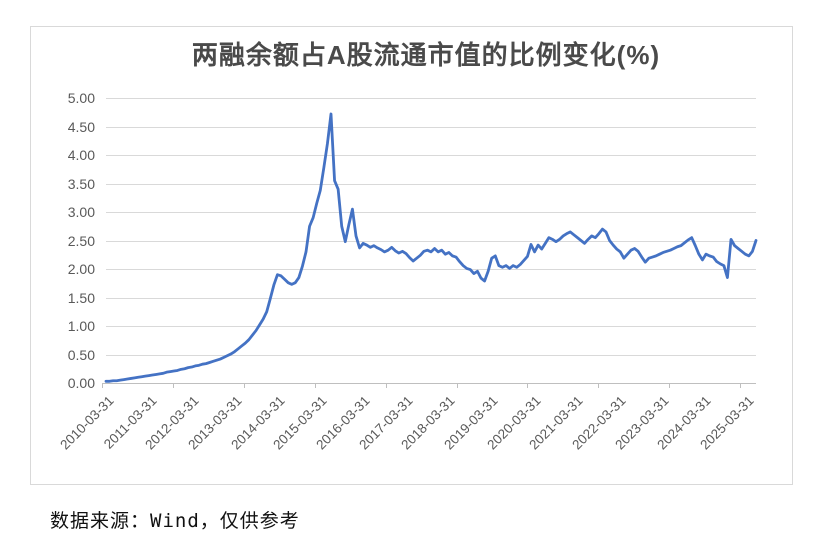 The image size is (822, 544). I want to click on y-axis-tick-label: 3.50, so click(81, 183).